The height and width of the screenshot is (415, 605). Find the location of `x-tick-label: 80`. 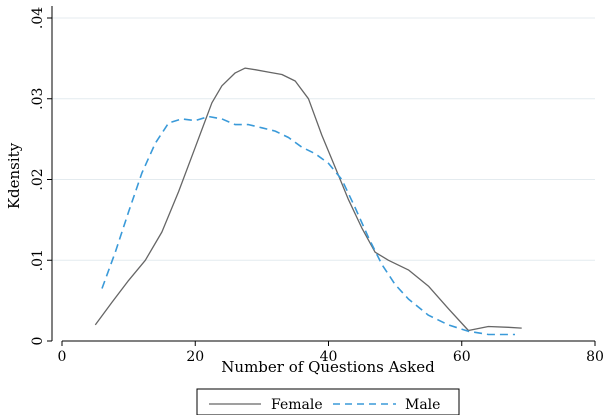

x-tick-label: 80 is located at coordinates (595, 357).